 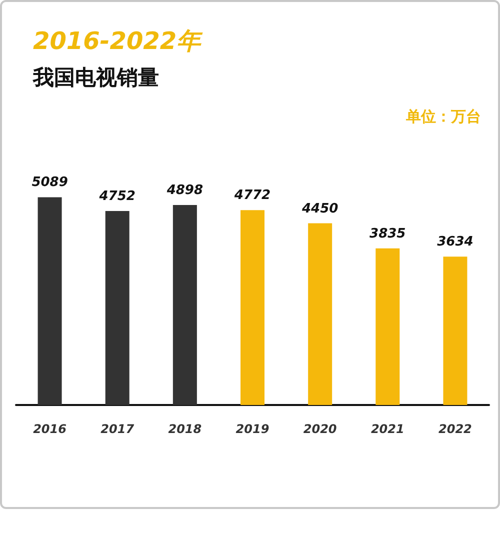 I want to click on x-tick-label: 2018, so click(x=185, y=429).